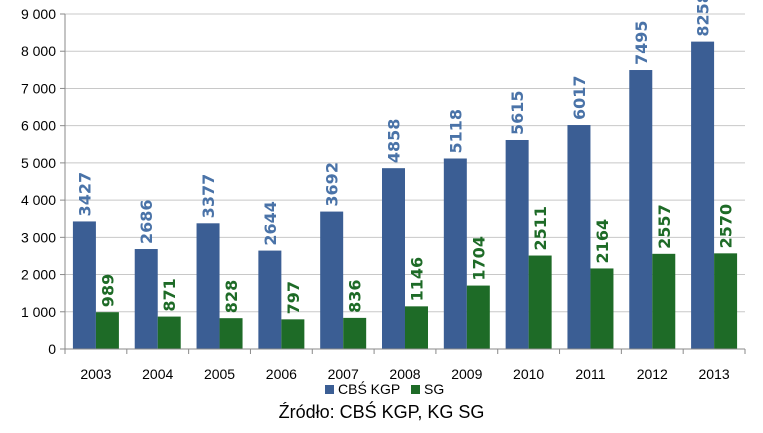  Describe the element at coordinates (169, 294) in the screenshot. I see `data-label: 871` at that location.